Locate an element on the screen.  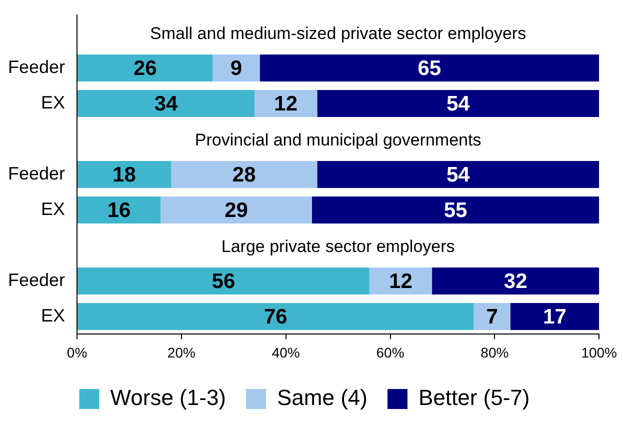
data-label: 18 is located at coordinates (124, 174).